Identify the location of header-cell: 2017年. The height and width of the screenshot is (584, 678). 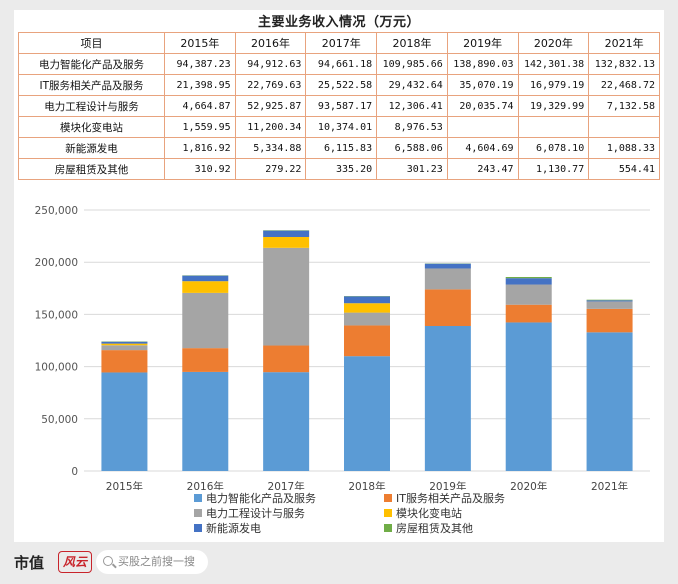
(341, 43).